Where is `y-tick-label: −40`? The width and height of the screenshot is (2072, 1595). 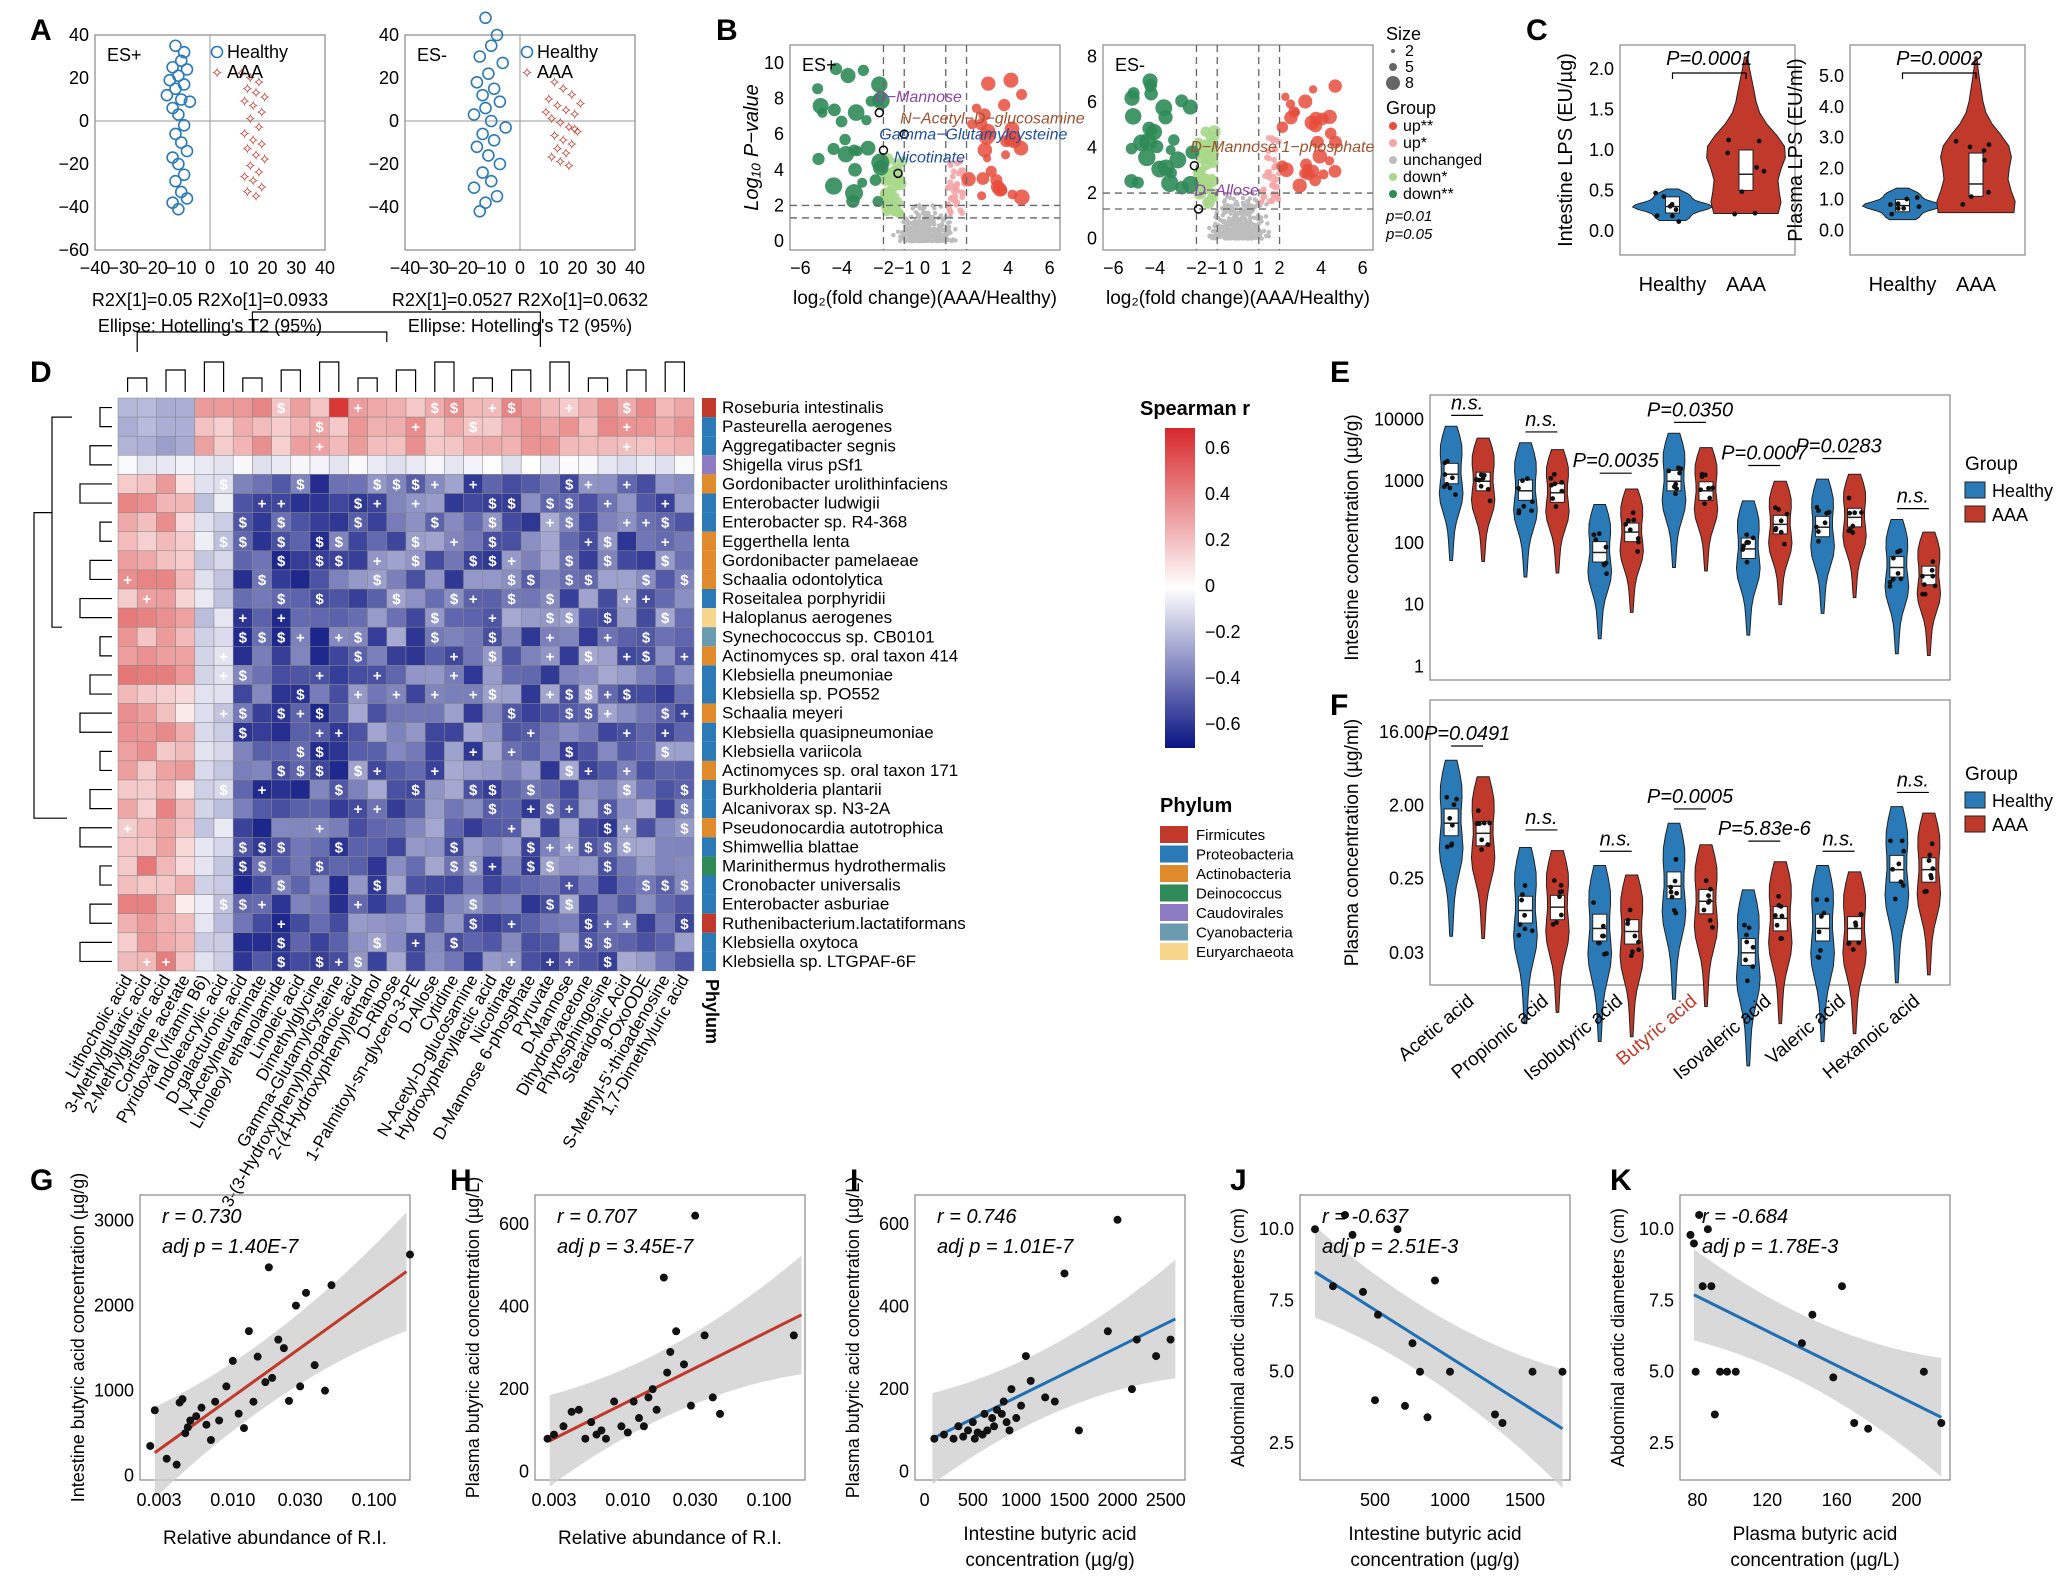 y-tick-label: −40 is located at coordinates (73, 207).